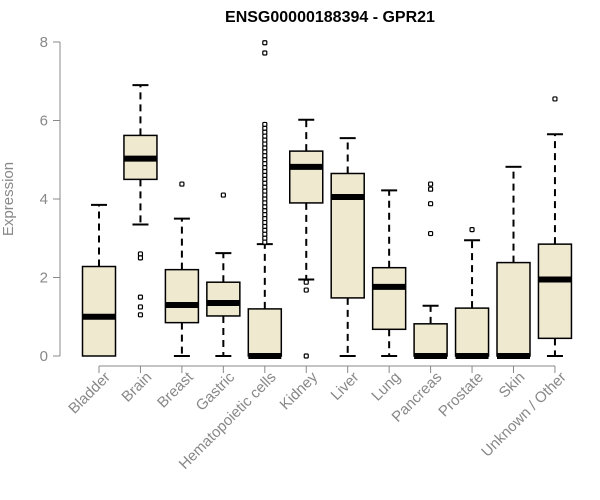 The height and width of the screenshot is (500, 600). What do you see at coordinates (136, 387) in the screenshot?
I see `x-tick-label: Brain` at bounding box center [136, 387].